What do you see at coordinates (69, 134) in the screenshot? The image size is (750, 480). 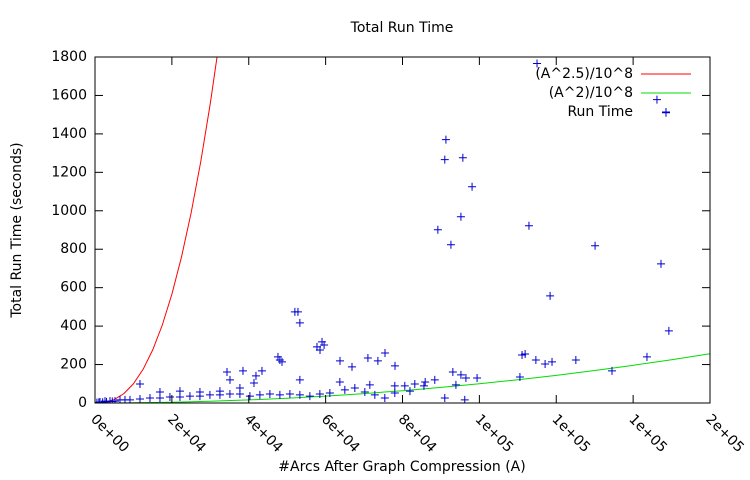 I see `y-tick-label: 1400` at bounding box center [69, 134].